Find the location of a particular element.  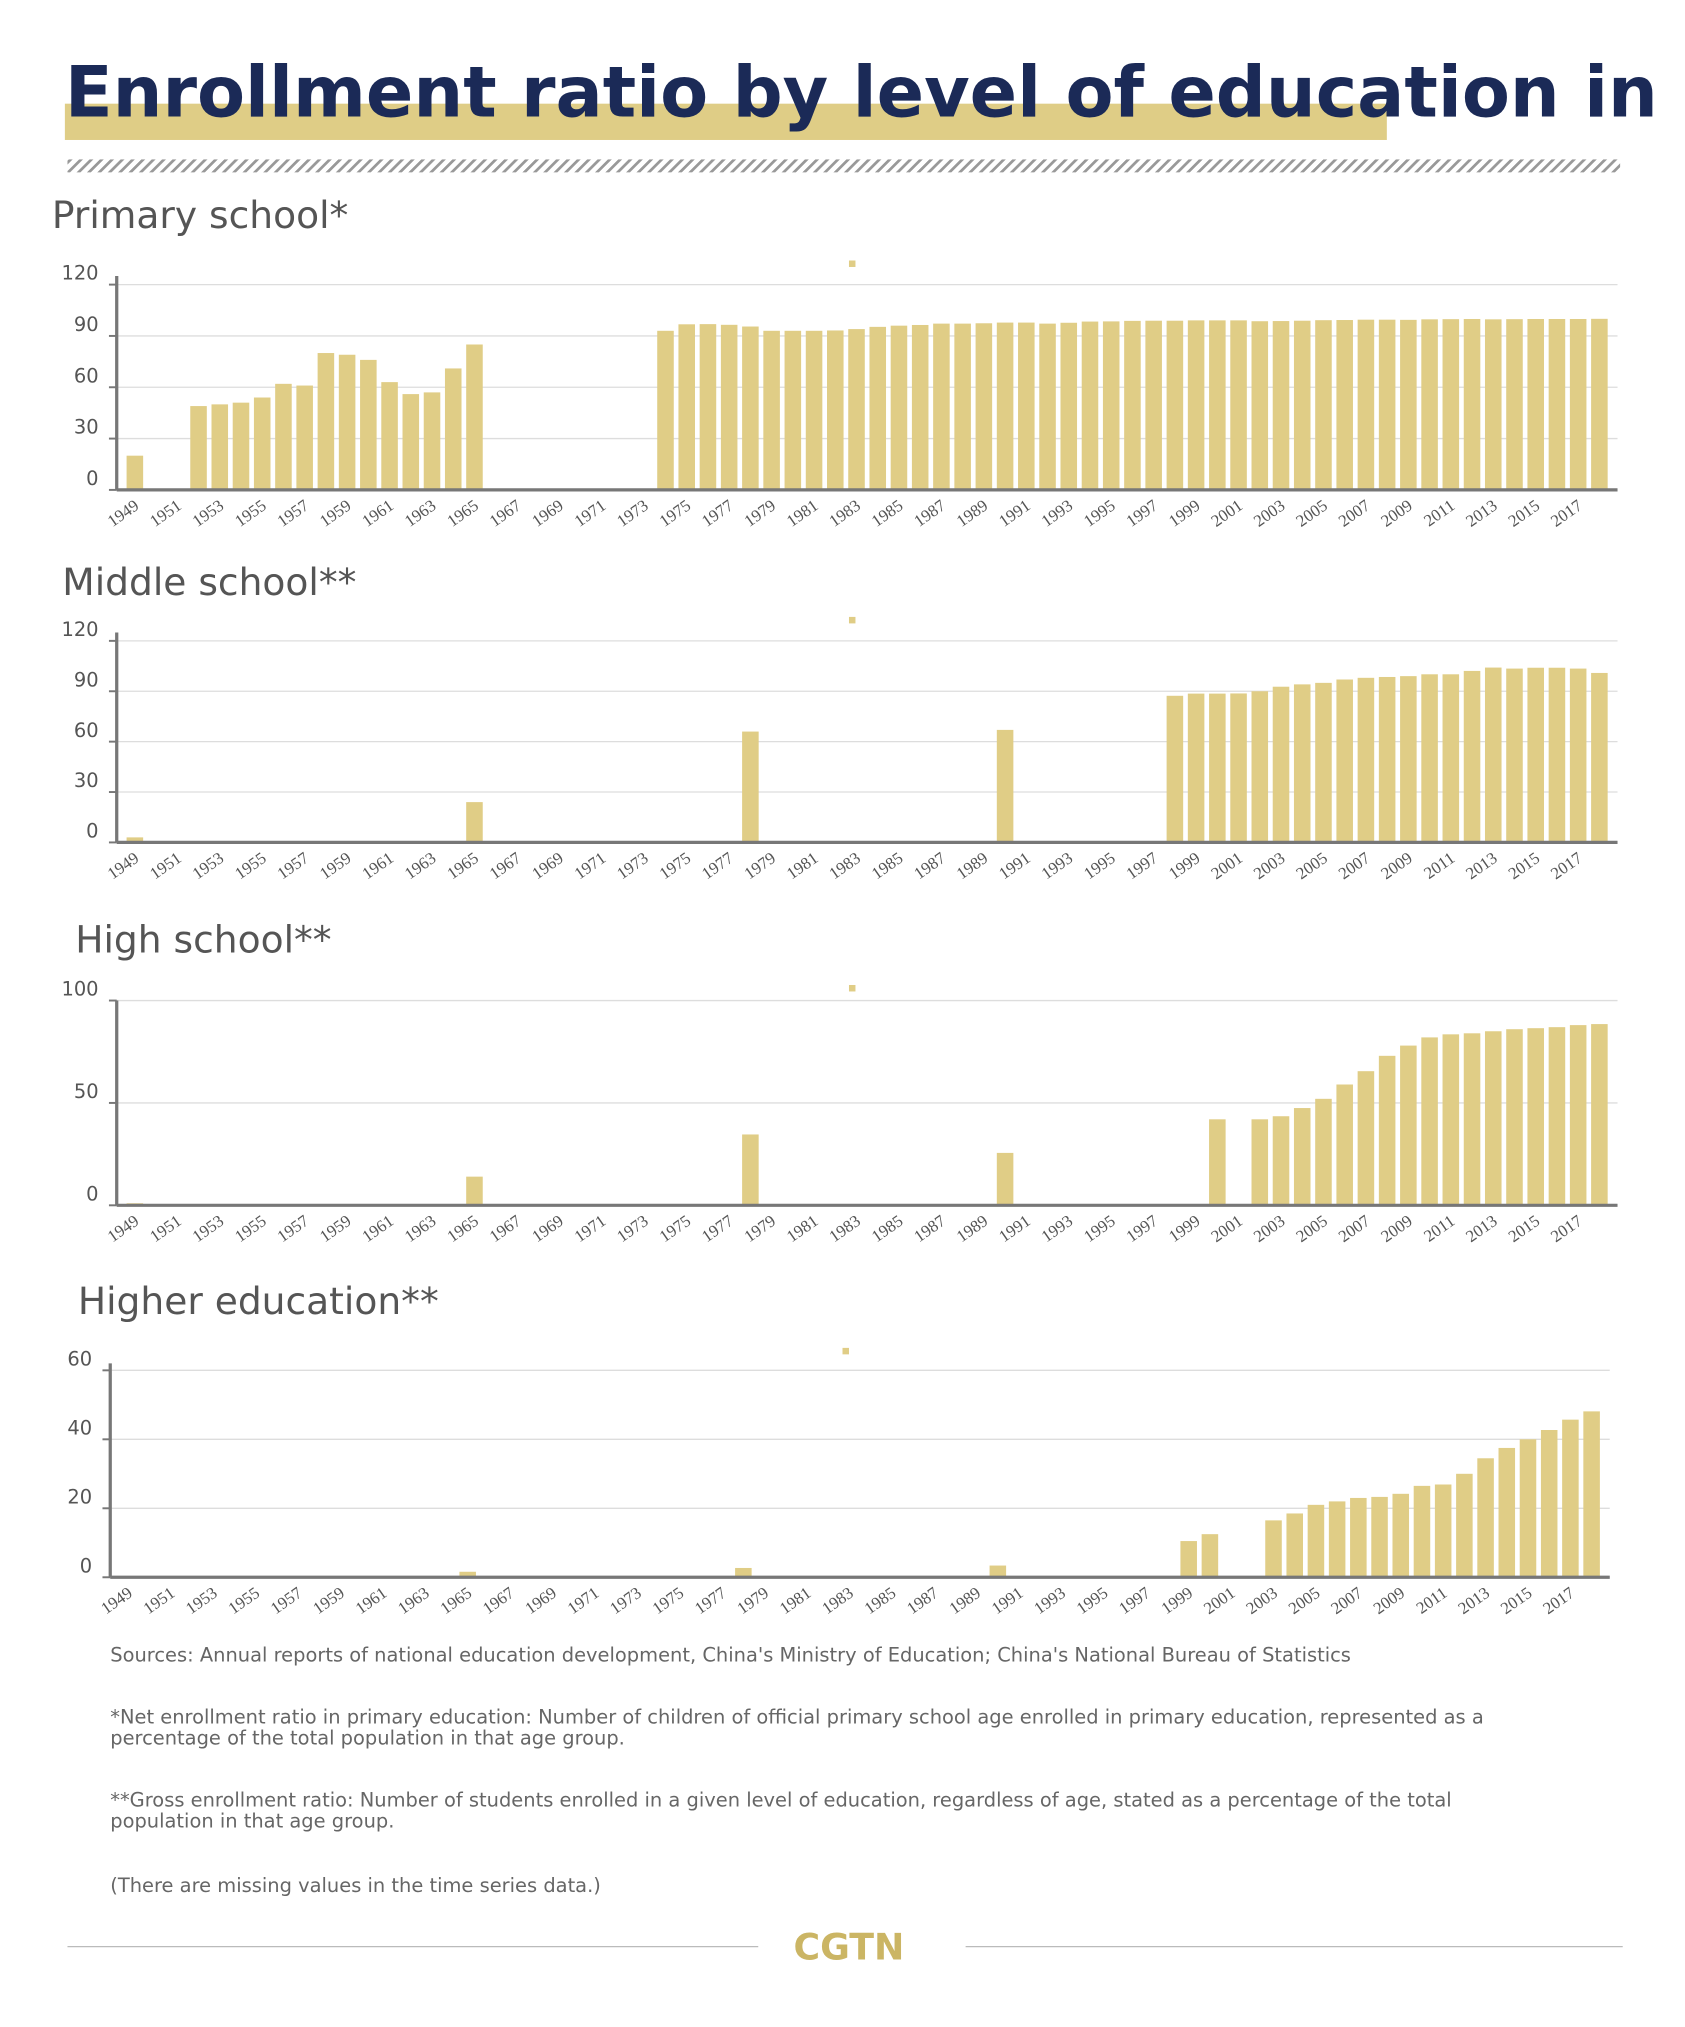

logo: CGTN is located at coordinates (849, 1947).